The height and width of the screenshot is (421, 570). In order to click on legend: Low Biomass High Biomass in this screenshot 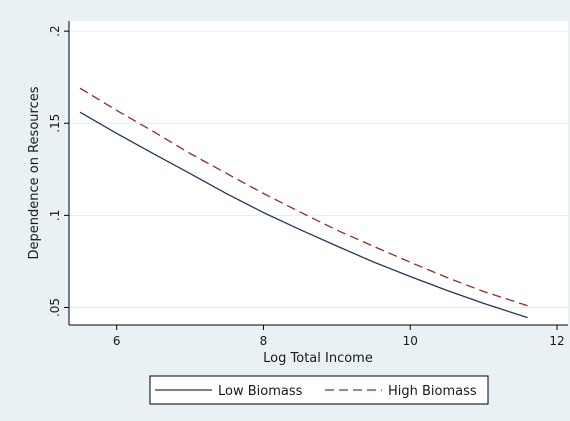, I will do `click(319, 390)`.